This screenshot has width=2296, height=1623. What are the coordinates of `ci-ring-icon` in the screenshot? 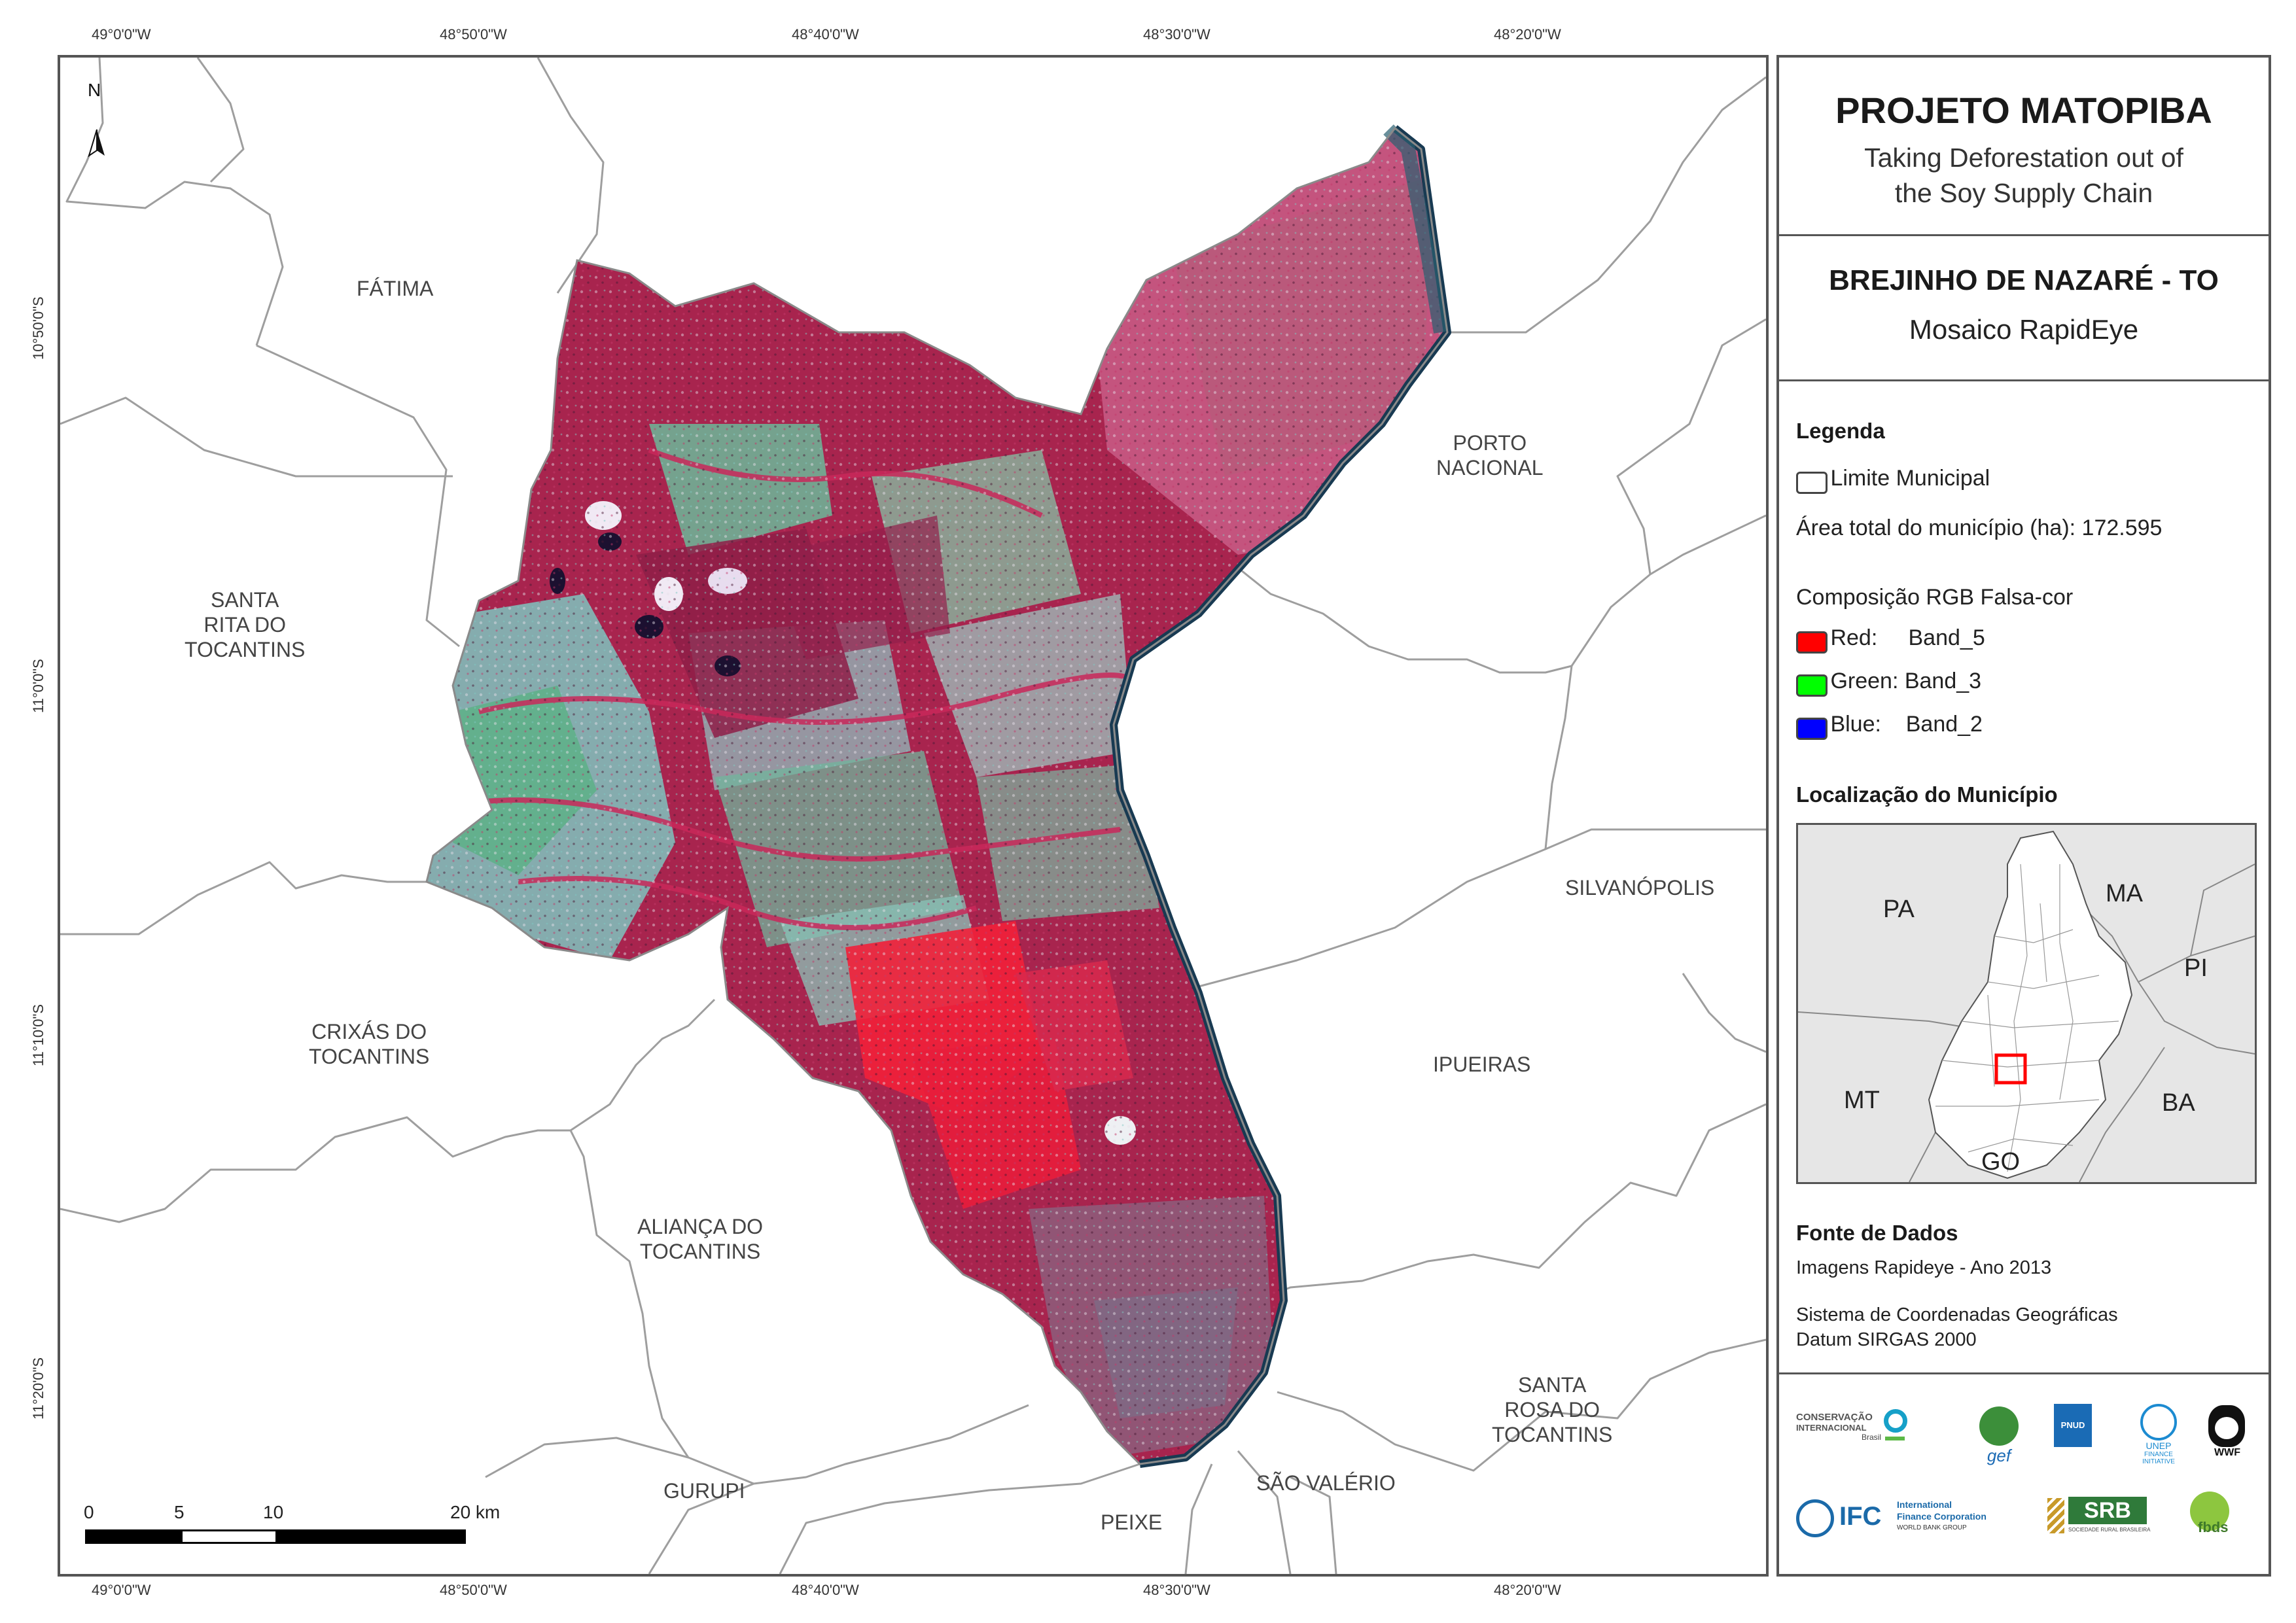 It's located at (1895, 1421).